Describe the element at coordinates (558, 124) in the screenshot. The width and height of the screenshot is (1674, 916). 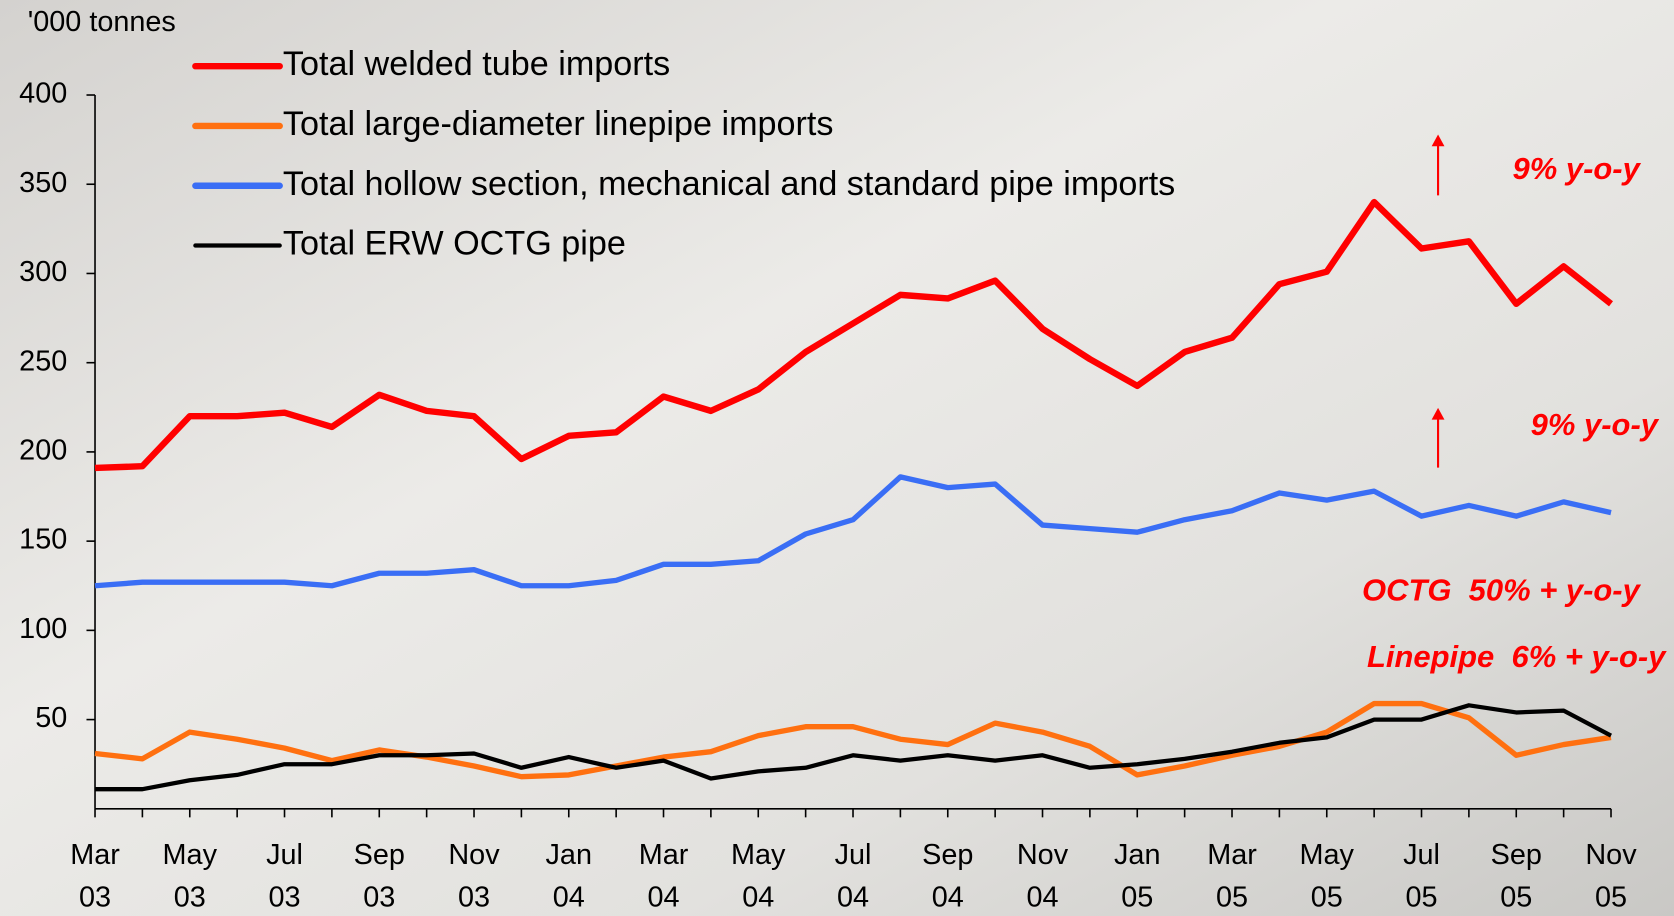
I see `legend-label: Total large-diameter linepipe imports` at that location.